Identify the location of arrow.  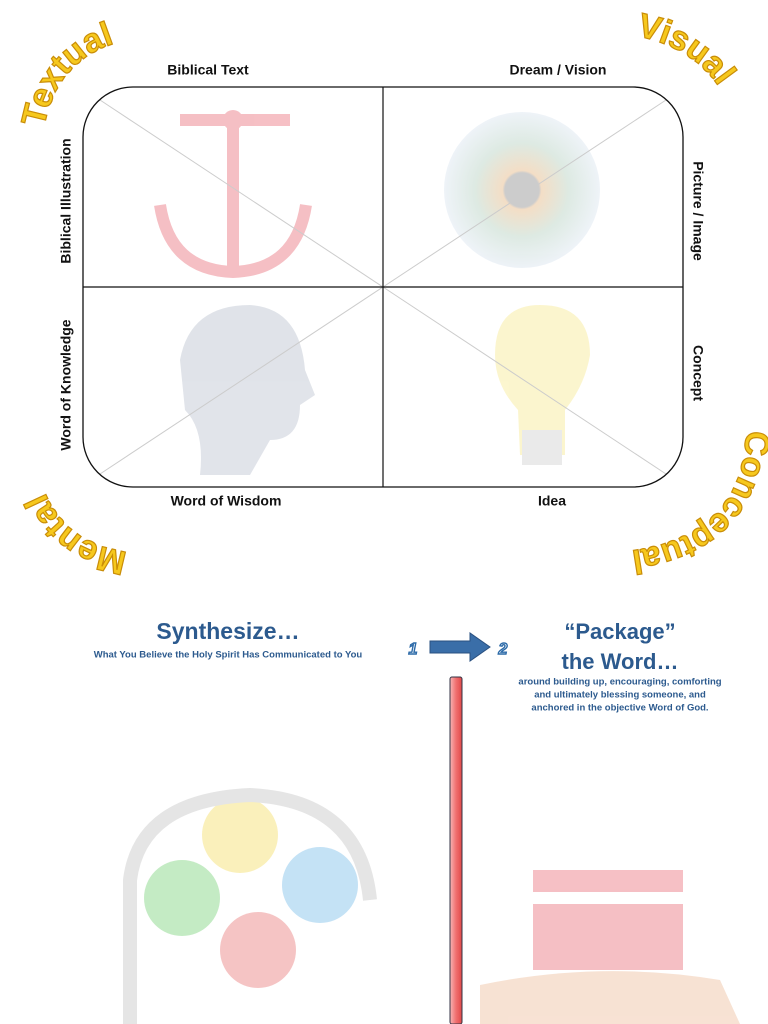
(460, 647).